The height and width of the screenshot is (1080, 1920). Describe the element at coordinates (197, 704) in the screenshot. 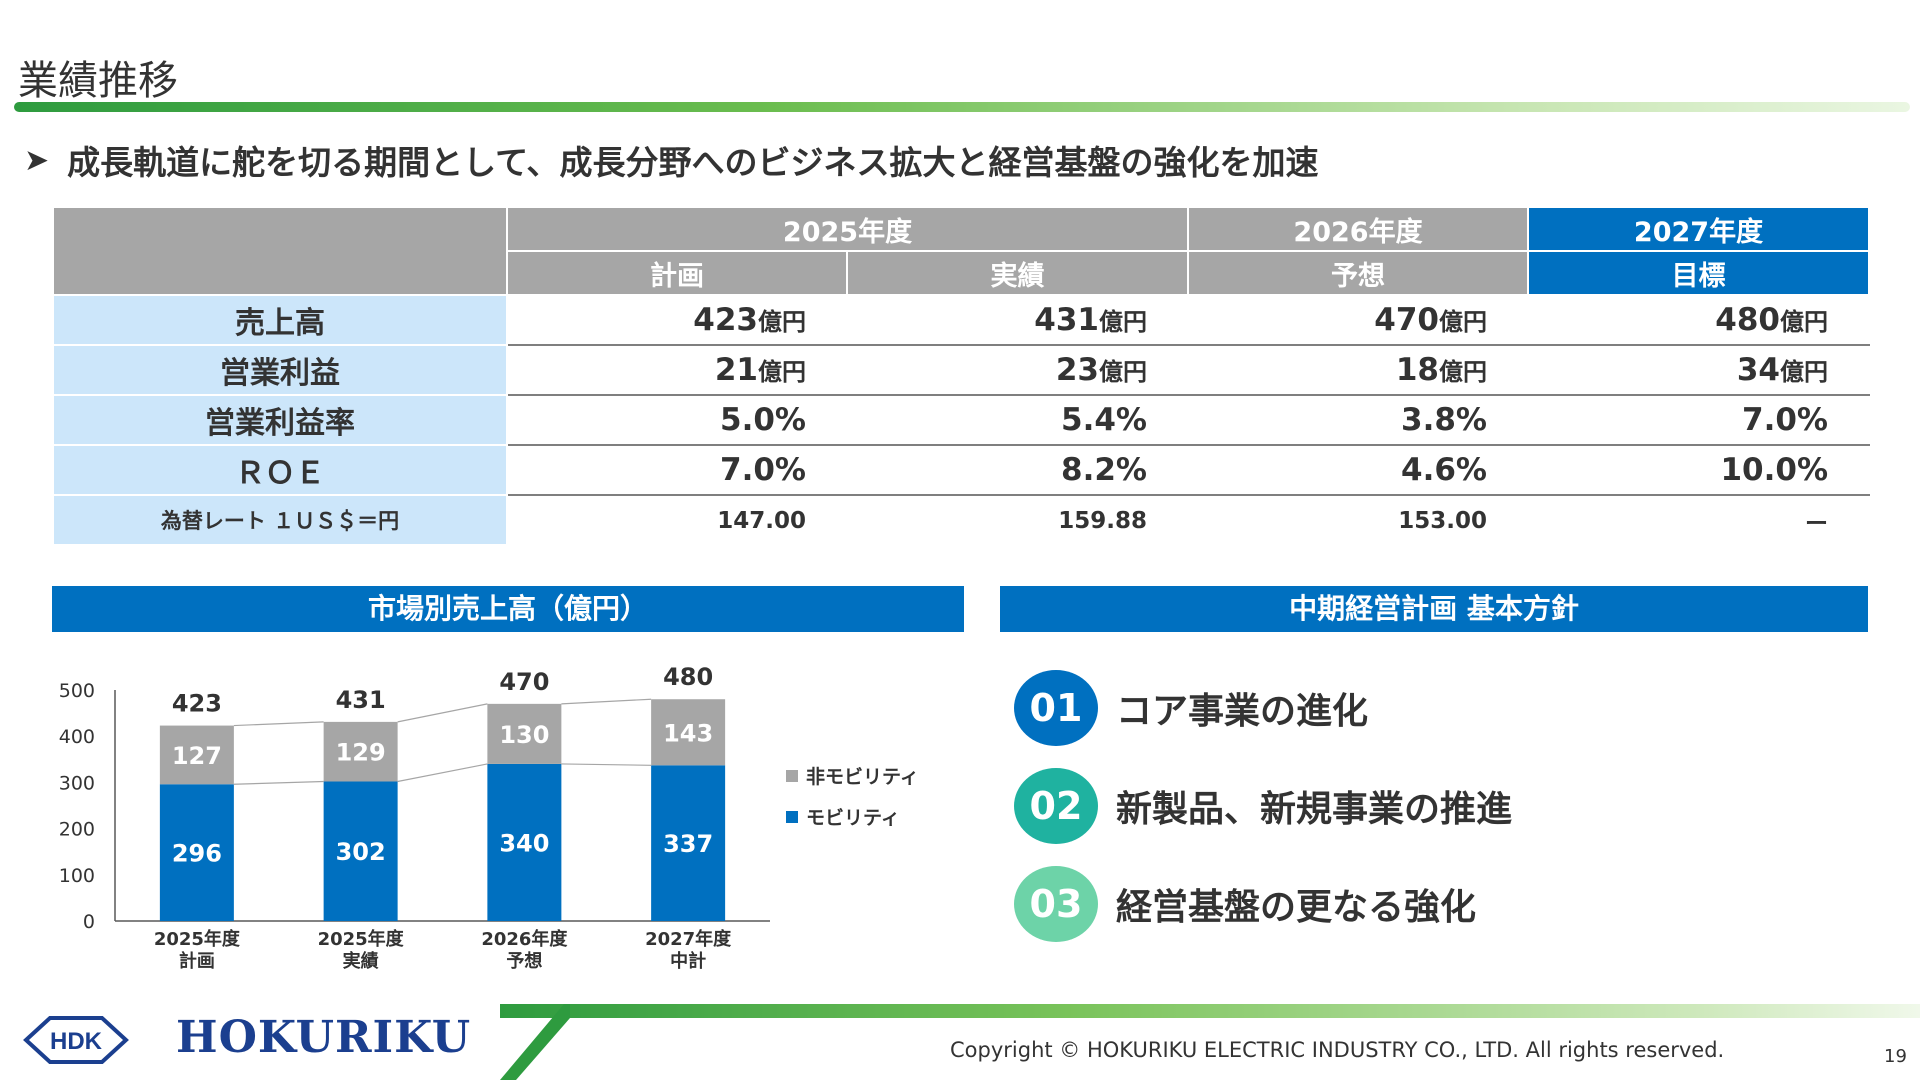

I see `bar-total-label: 423` at that location.